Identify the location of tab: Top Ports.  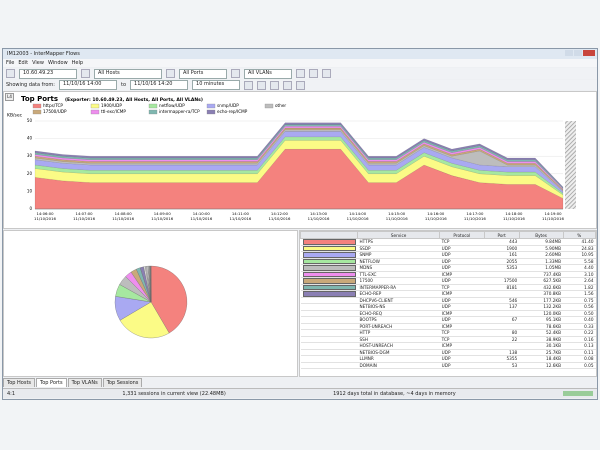
(51, 382).